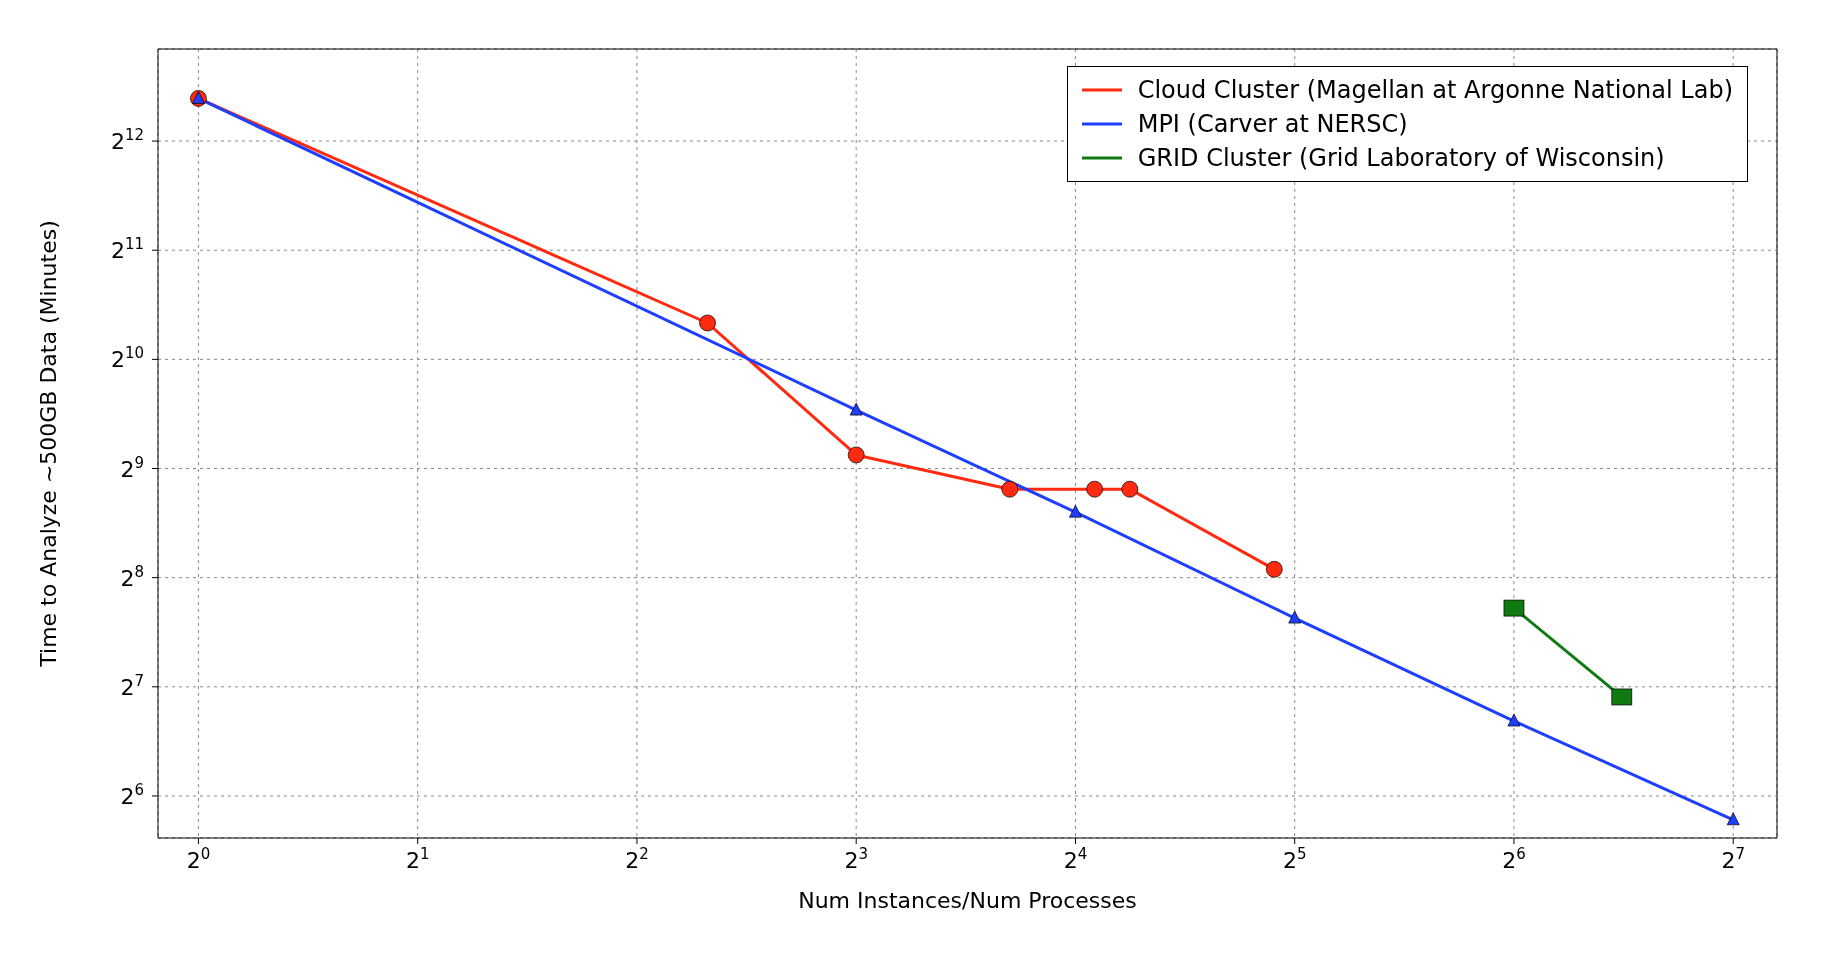 This screenshot has height=970, width=1837. Describe the element at coordinates (1435, 90) in the screenshot. I see `legend-label: Cloud Cluster (Magellan at Argonne National Lab)` at that location.